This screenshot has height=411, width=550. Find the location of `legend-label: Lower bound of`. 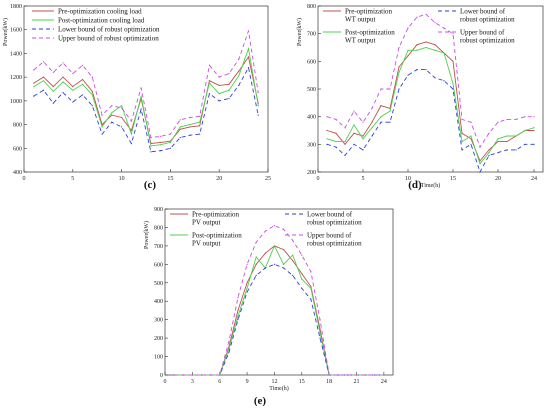

legend-label: Lower bound of is located at coordinates (330, 215).